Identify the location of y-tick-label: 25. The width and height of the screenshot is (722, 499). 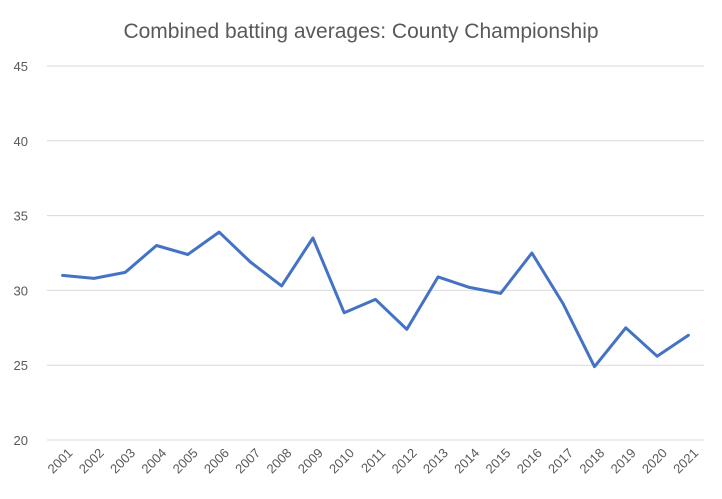
(21, 365).